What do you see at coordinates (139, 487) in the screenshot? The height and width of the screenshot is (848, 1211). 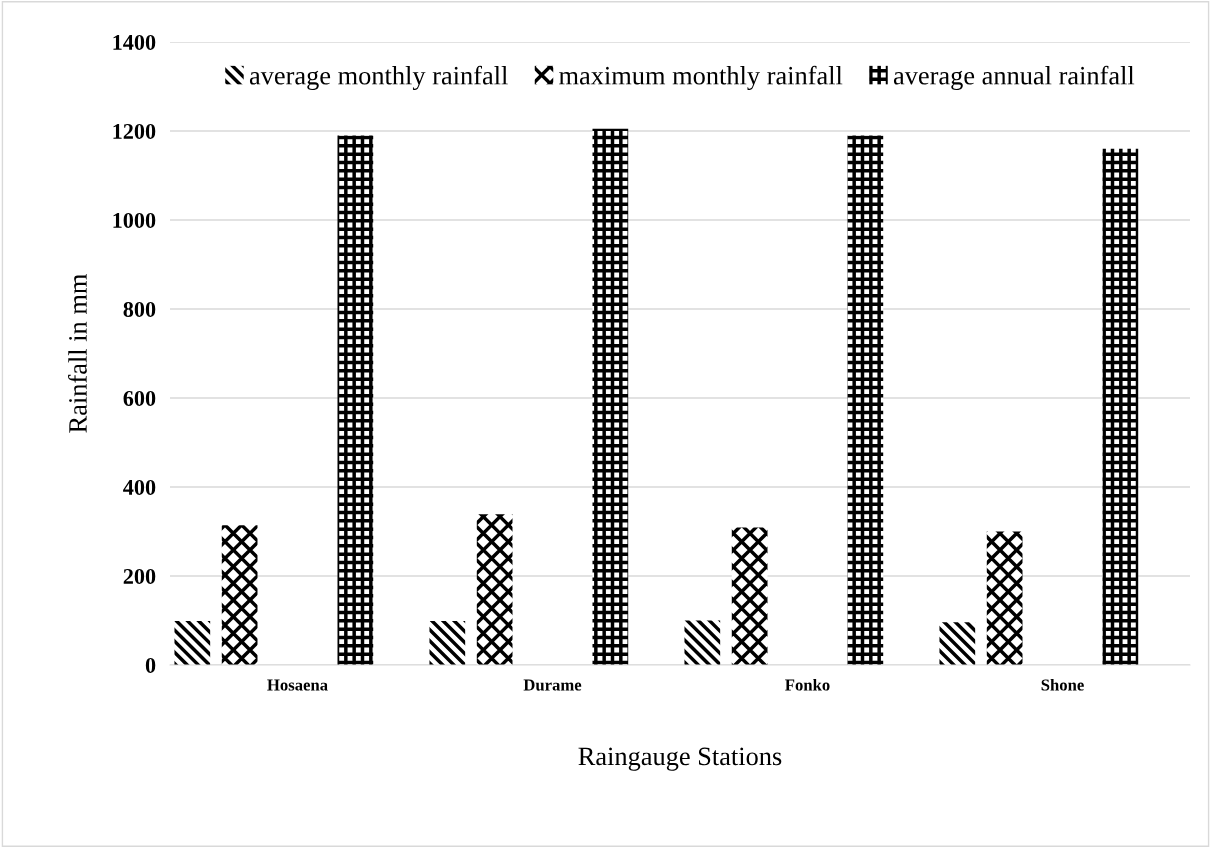 I see `y-tick-label: 400` at bounding box center [139, 487].